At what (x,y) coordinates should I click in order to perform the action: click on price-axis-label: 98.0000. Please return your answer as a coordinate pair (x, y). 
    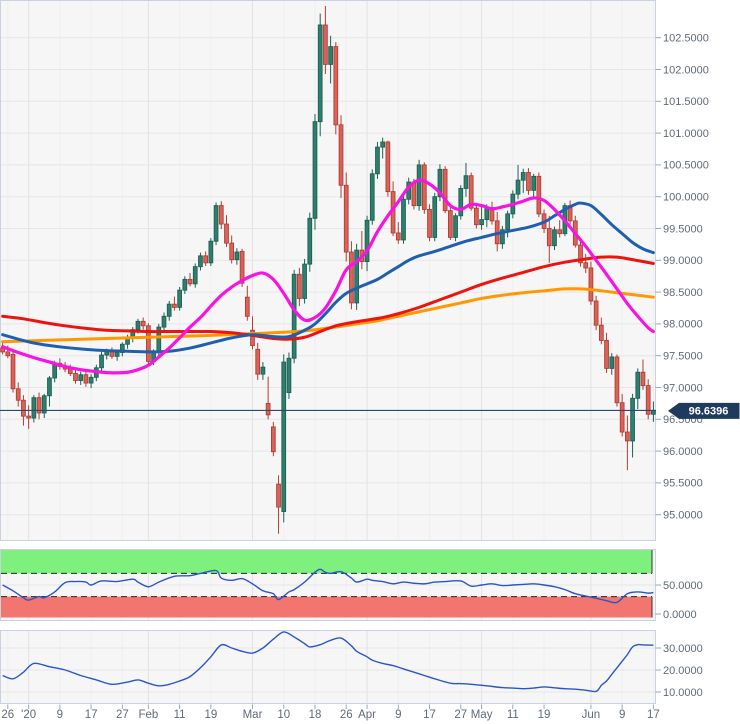
    Looking at the image, I should click on (683, 325).